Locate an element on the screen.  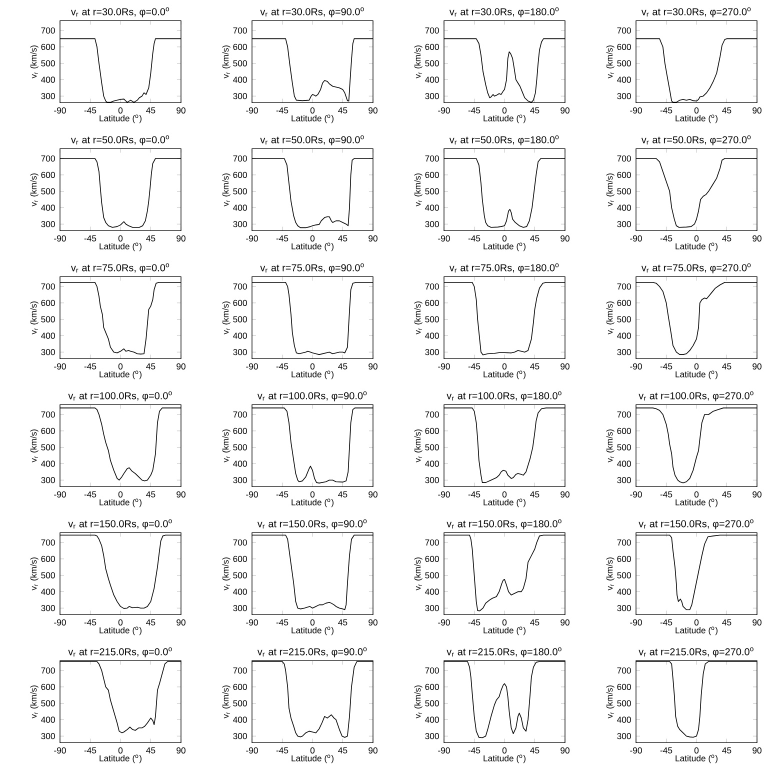
chart-title: v$_{r}$ at r=50.0Rs, φ=180.0$^{o}$ is located at coordinates (504, 140).